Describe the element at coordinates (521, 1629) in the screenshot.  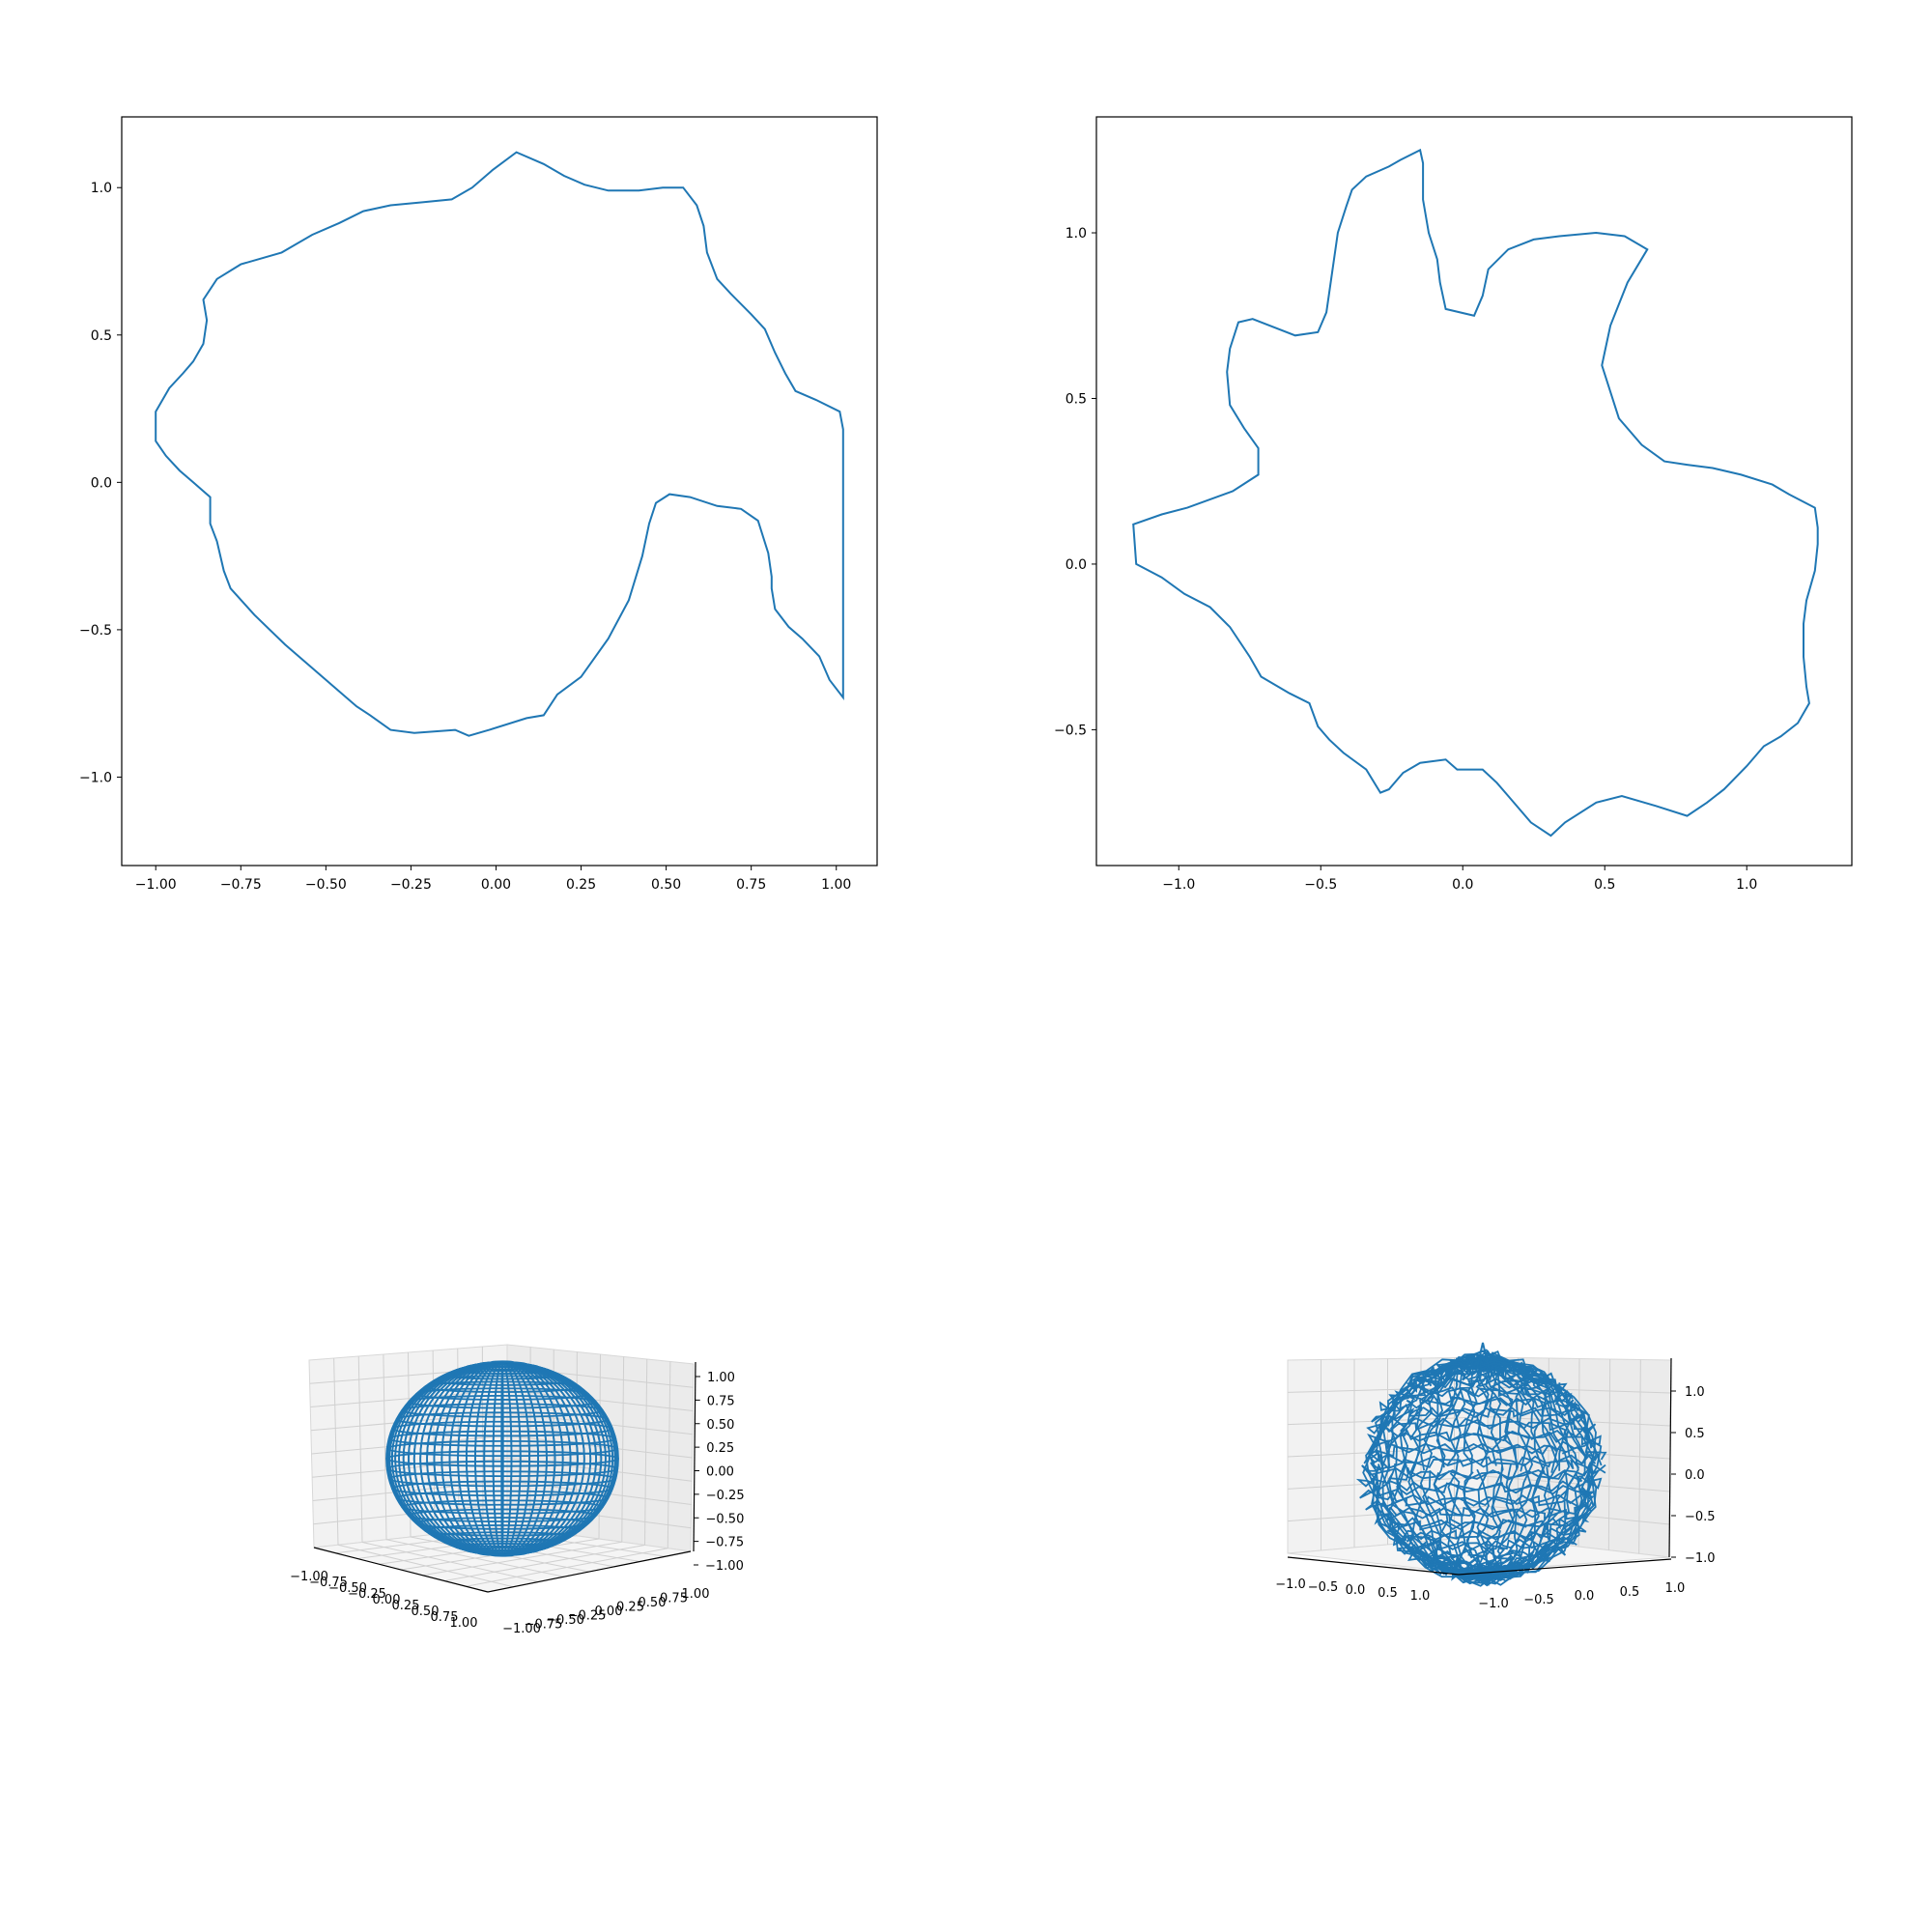
I see `bottom-left-y-tick-label: −1.00` at that location.